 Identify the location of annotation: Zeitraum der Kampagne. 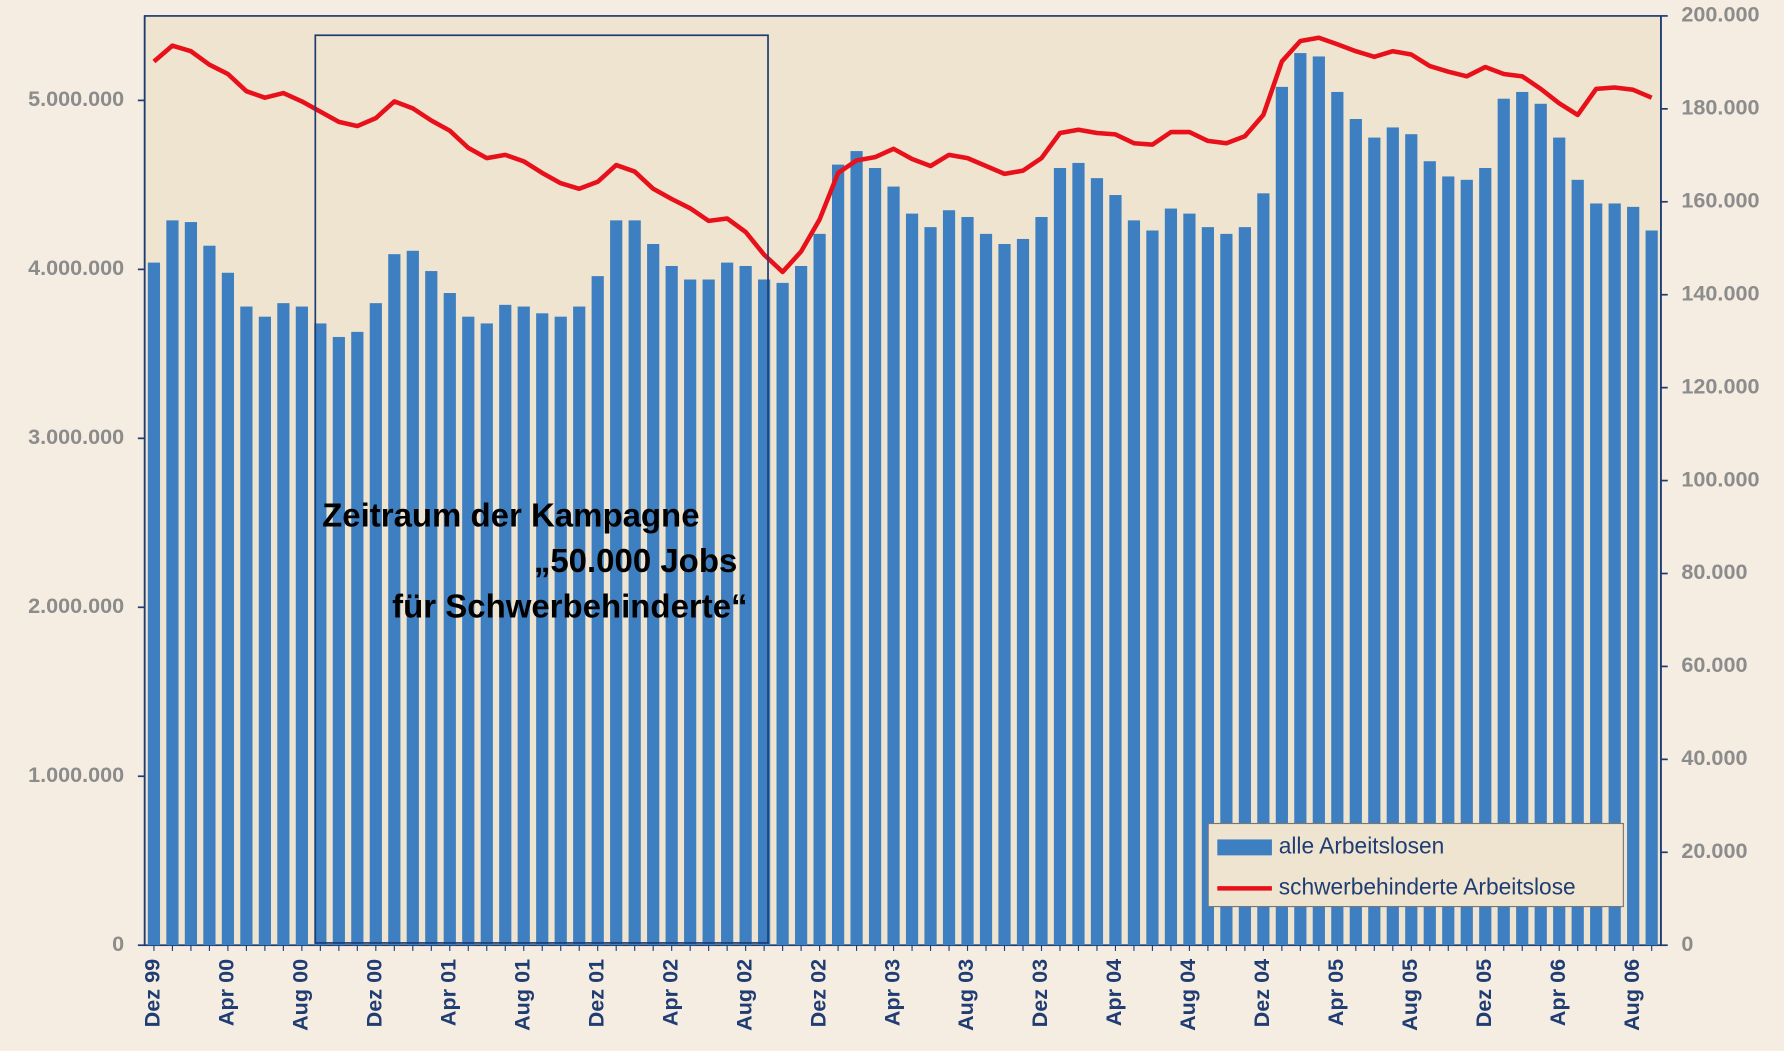
(510, 514).